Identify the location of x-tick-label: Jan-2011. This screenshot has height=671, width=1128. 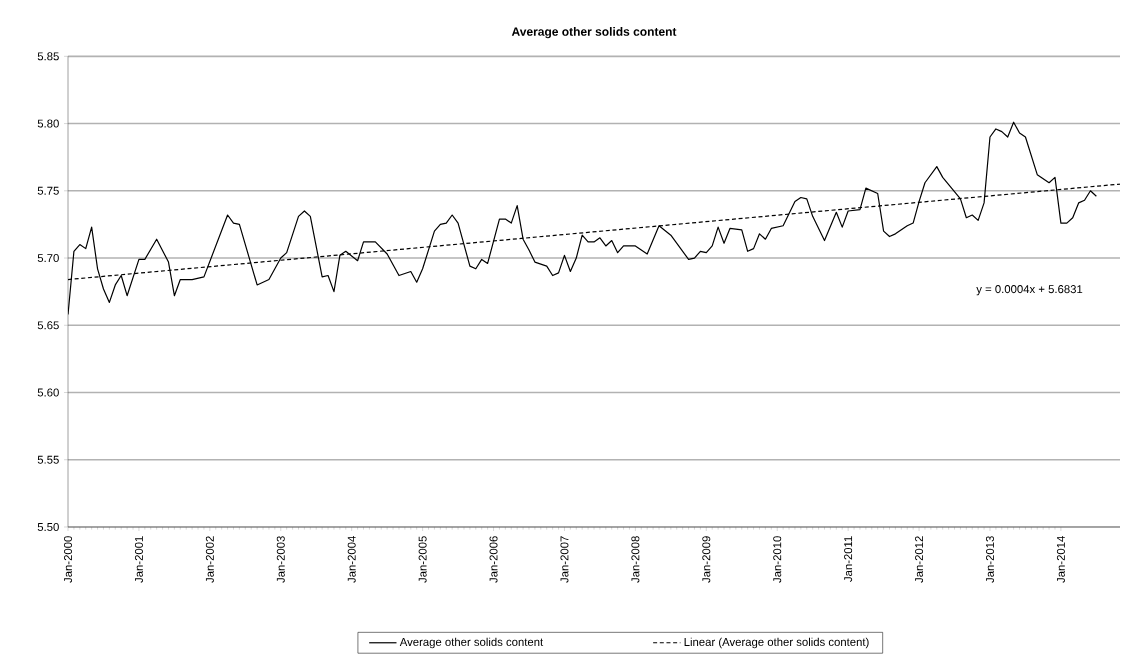
(848, 559).